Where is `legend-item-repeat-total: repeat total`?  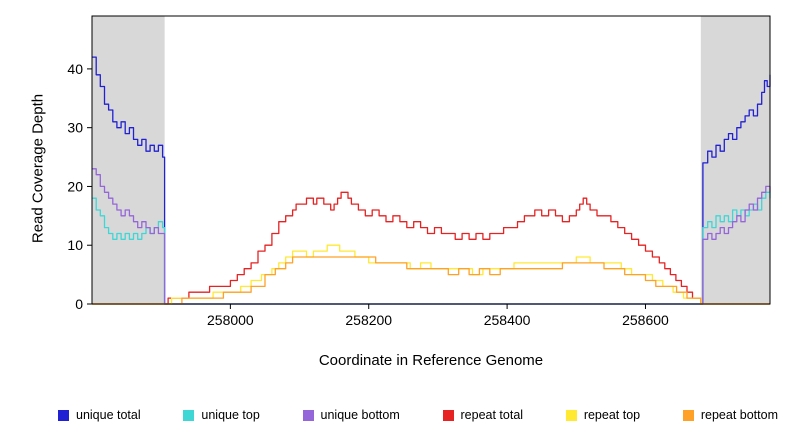
legend-item-repeat-total: repeat total is located at coordinates (483, 415).